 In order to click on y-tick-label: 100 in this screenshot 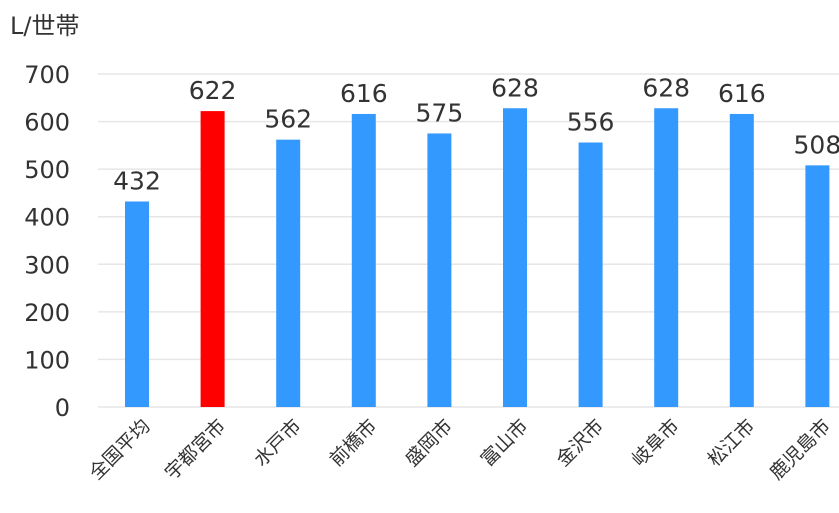, I will do `click(47, 360)`.